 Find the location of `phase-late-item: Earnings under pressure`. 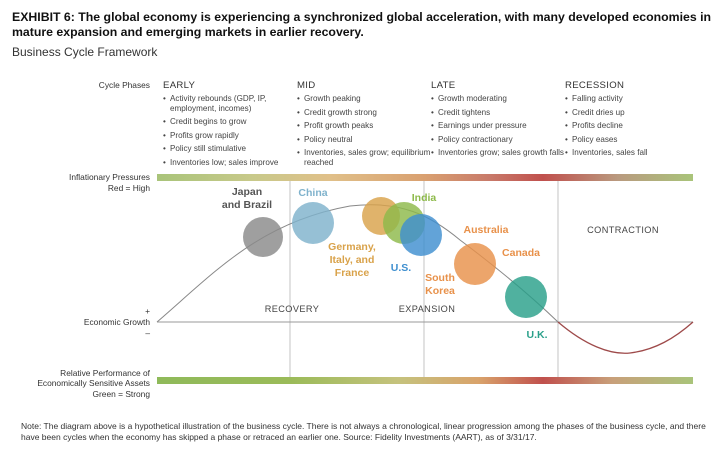

phase-late-item: Earnings under pressure is located at coordinates (498, 126).